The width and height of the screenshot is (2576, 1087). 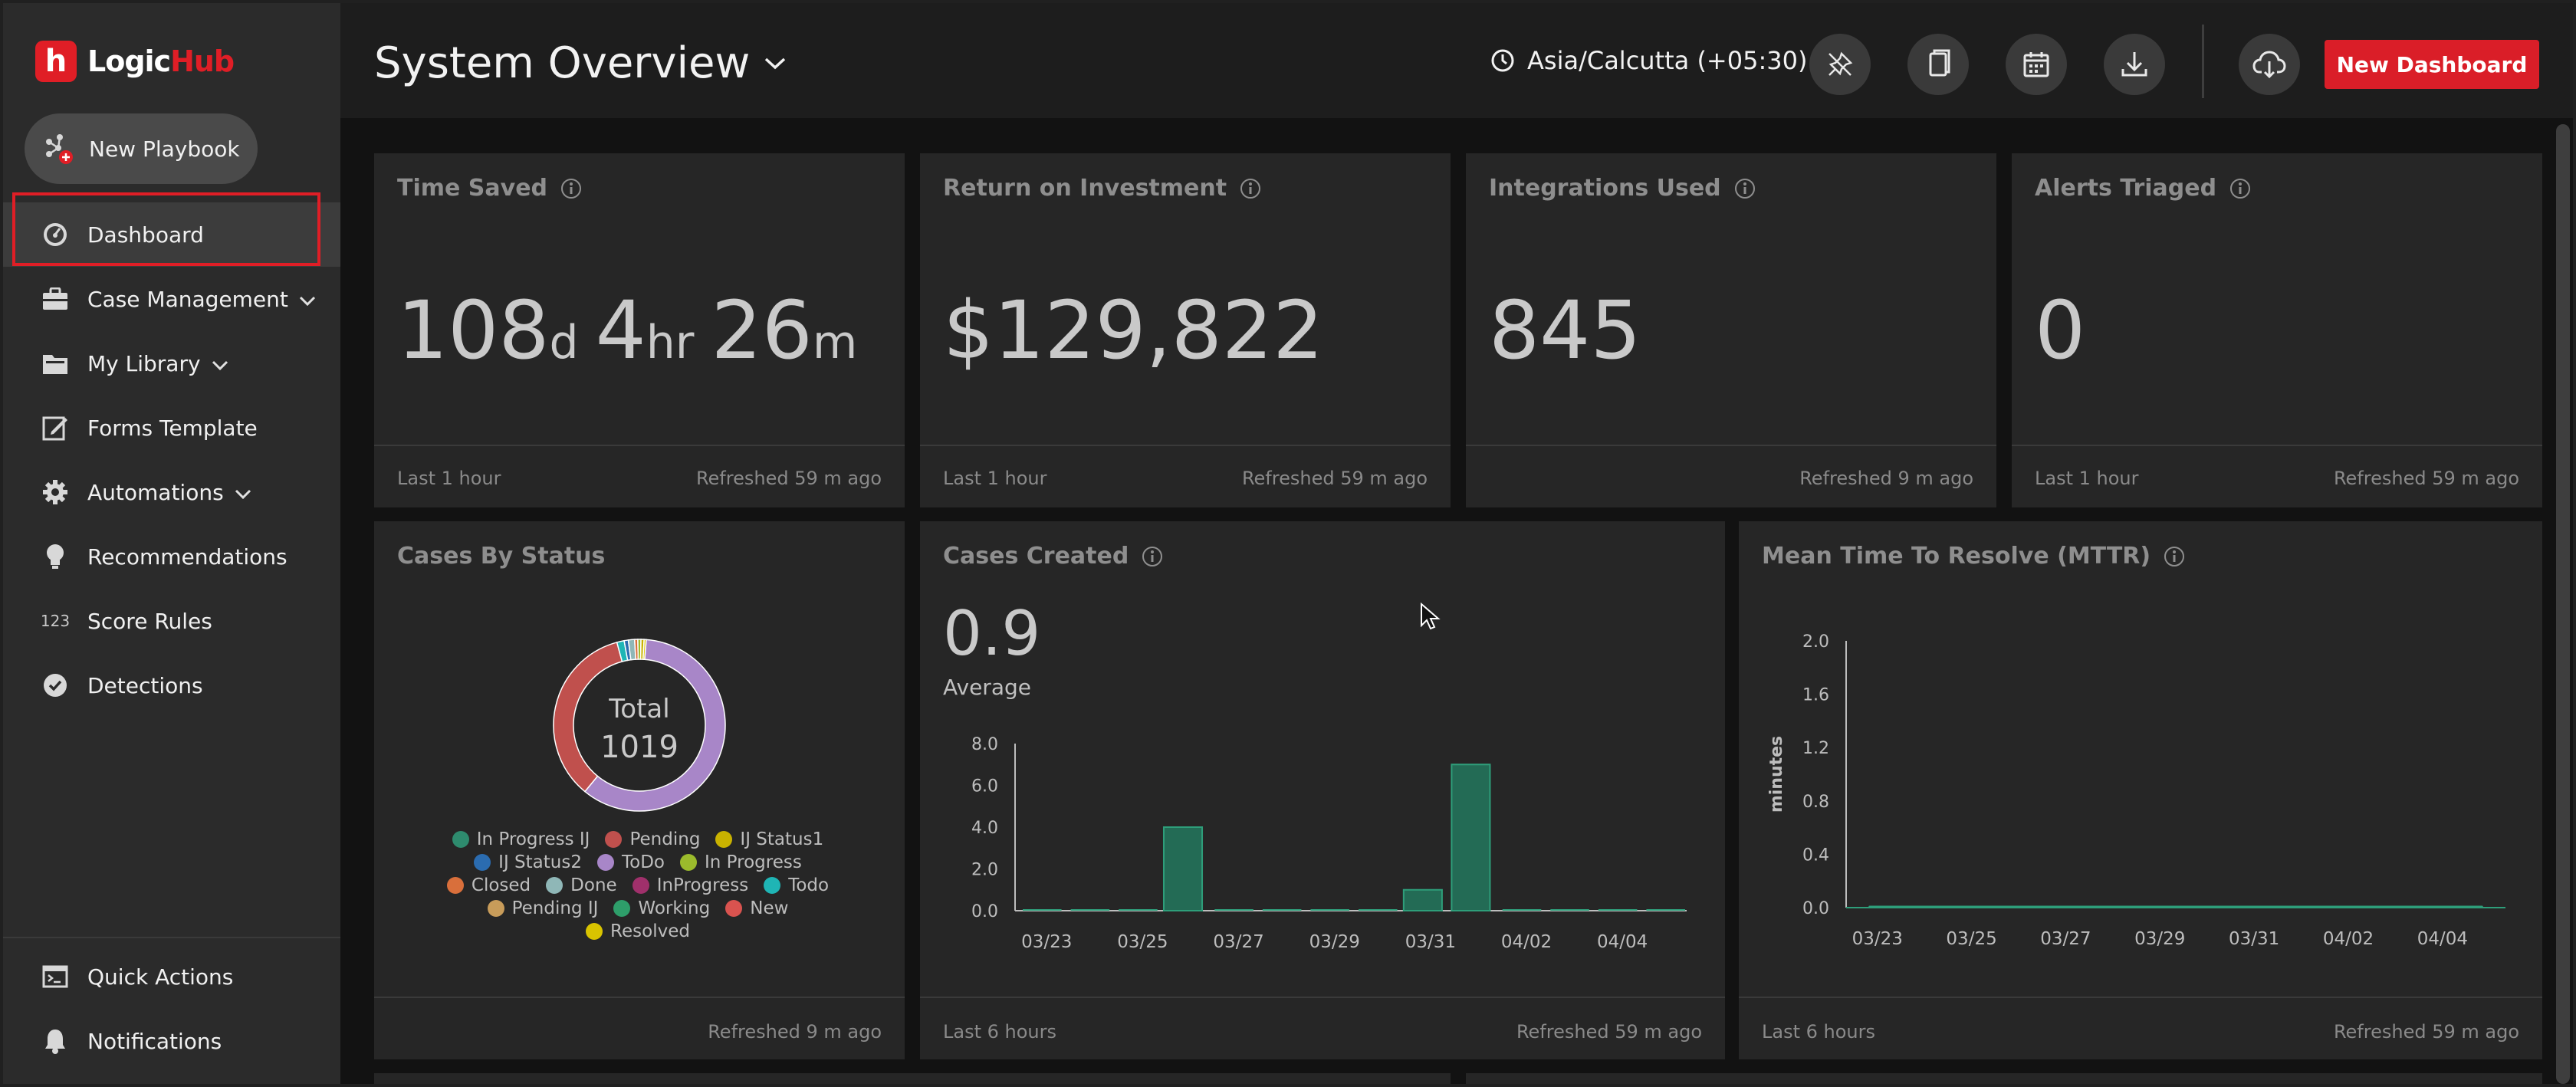 I want to click on refresh-label: Refreshed 9 m ago, so click(x=795, y=1032).